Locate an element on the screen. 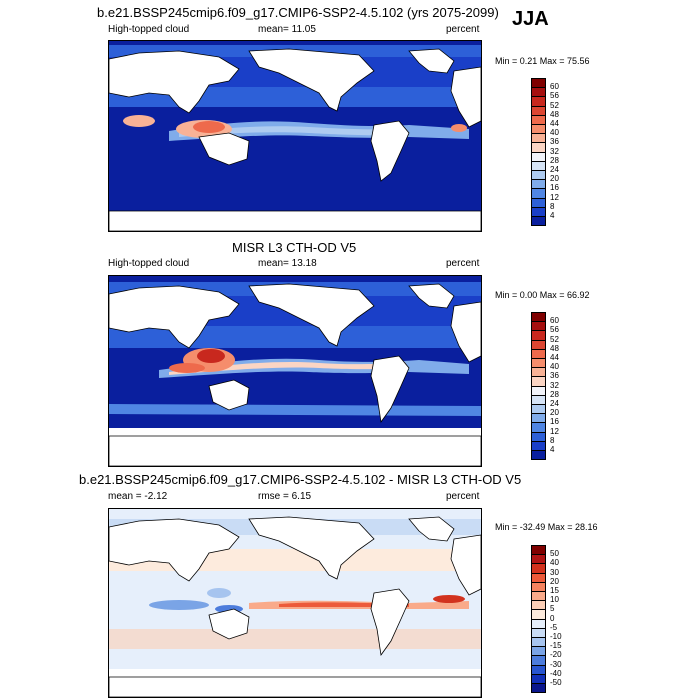 This screenshot has width=700, height=700. colorbar-3-tick-label: 5 is located at coordinates (552, 609).